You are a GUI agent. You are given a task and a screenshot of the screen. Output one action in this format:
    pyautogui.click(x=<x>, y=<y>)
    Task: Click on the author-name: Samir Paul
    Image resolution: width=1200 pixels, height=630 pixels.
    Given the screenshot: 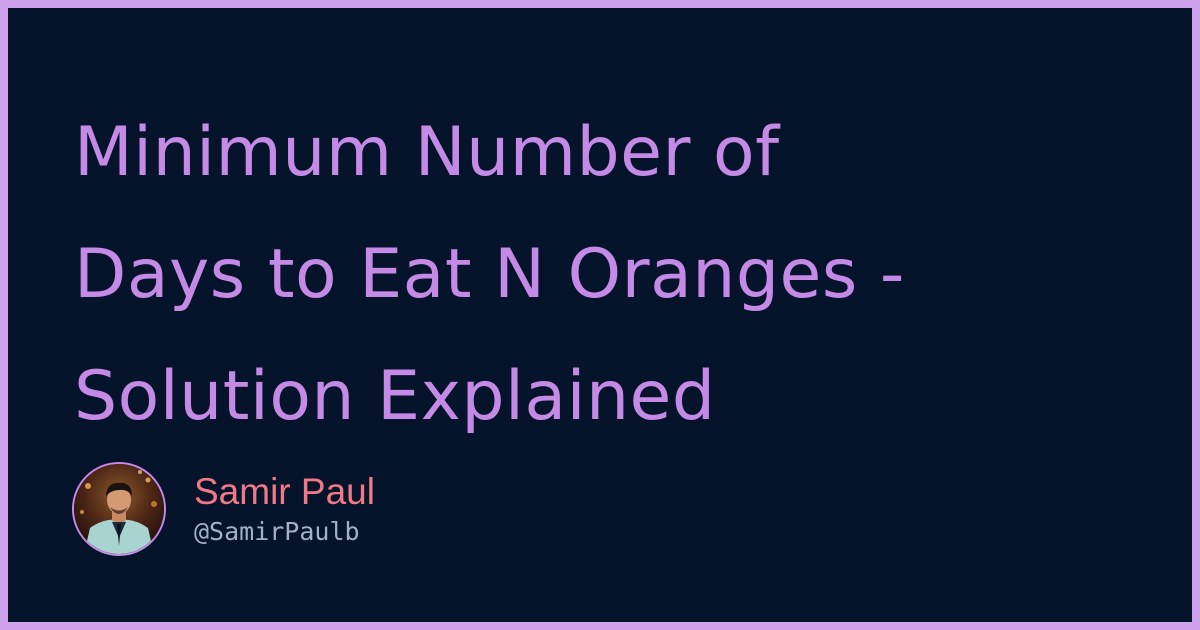 What is the action you would take?
    pyautogui.click(x=284, y=491)
    